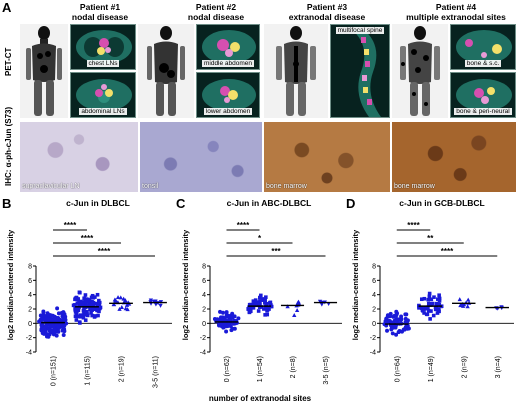 This screenshot has width=520, height=408. I want to click on row-label-pet-ct: PET-CT, so click(8, 62).